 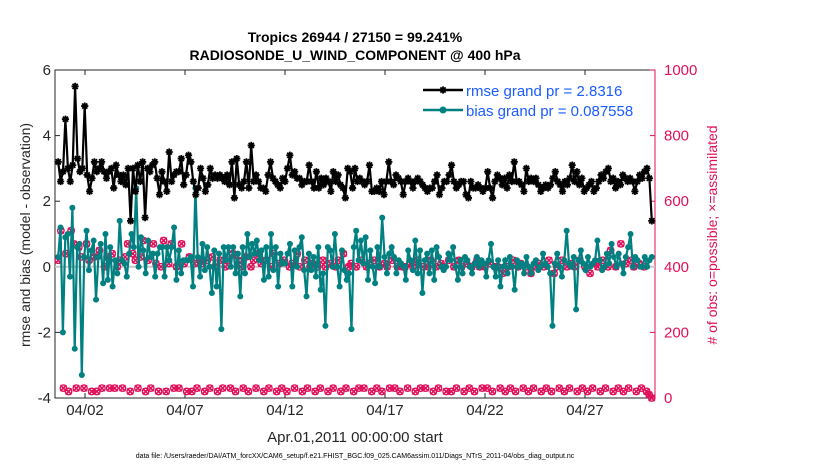 What do you see at coordinates (385, 410) in the screenshot?
I see `x-tick-label: 04/17` at bounding box center [385, 410].